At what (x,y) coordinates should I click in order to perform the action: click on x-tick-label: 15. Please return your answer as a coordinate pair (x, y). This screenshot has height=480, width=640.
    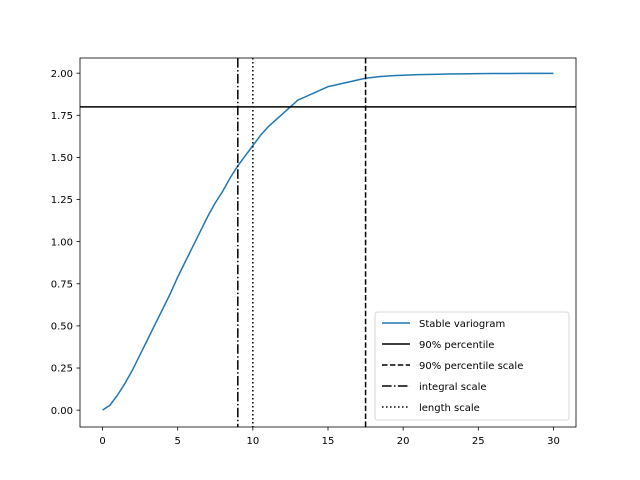
    Looking at the image, I should click on (328, 441).